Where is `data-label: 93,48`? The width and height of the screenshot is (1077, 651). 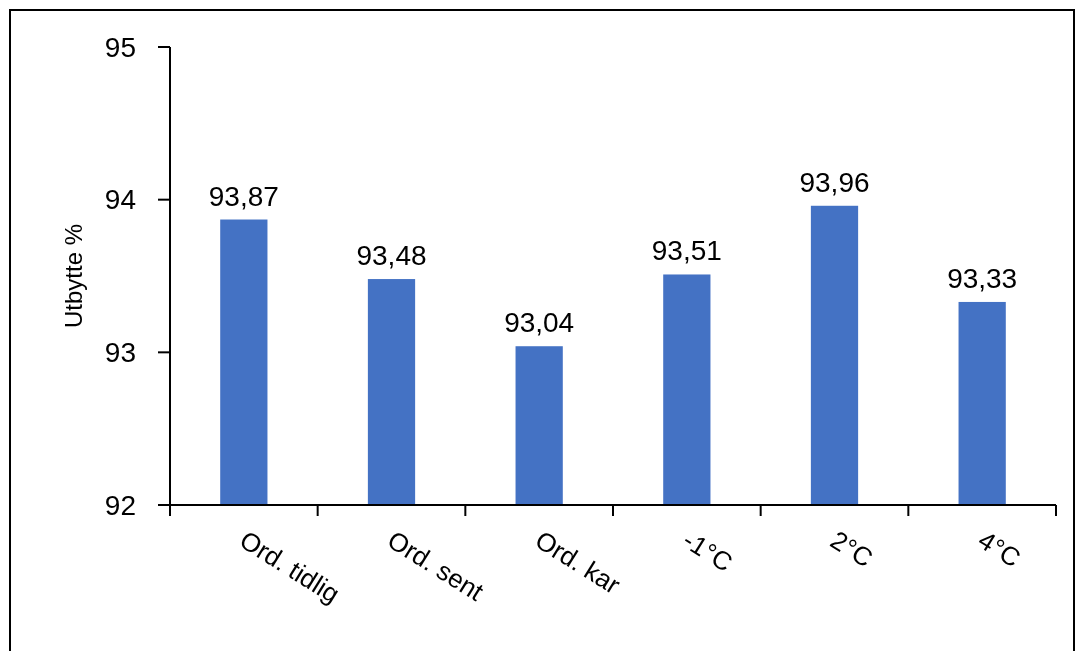 data-label: 93,48 is located at coordinates (391, 256).